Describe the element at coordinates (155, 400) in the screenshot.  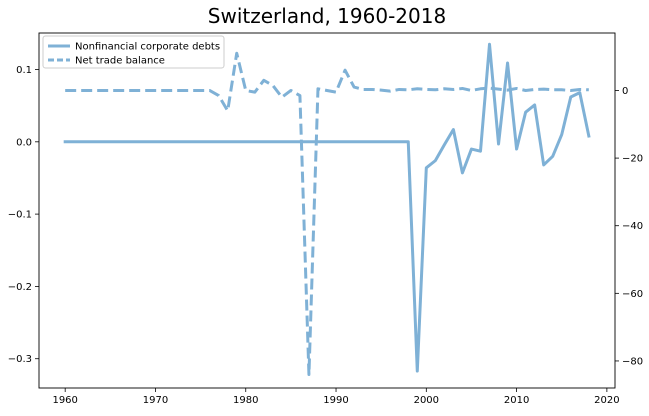
I see `x-tick-label: 1970` at that location.